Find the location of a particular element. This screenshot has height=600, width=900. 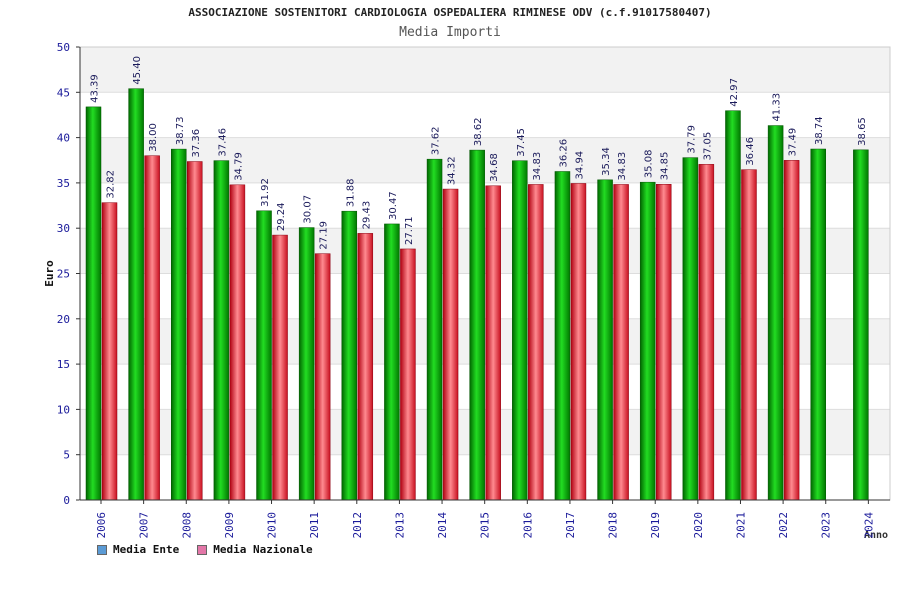

data-label: 30.47 is located at coordinates (393, 205).